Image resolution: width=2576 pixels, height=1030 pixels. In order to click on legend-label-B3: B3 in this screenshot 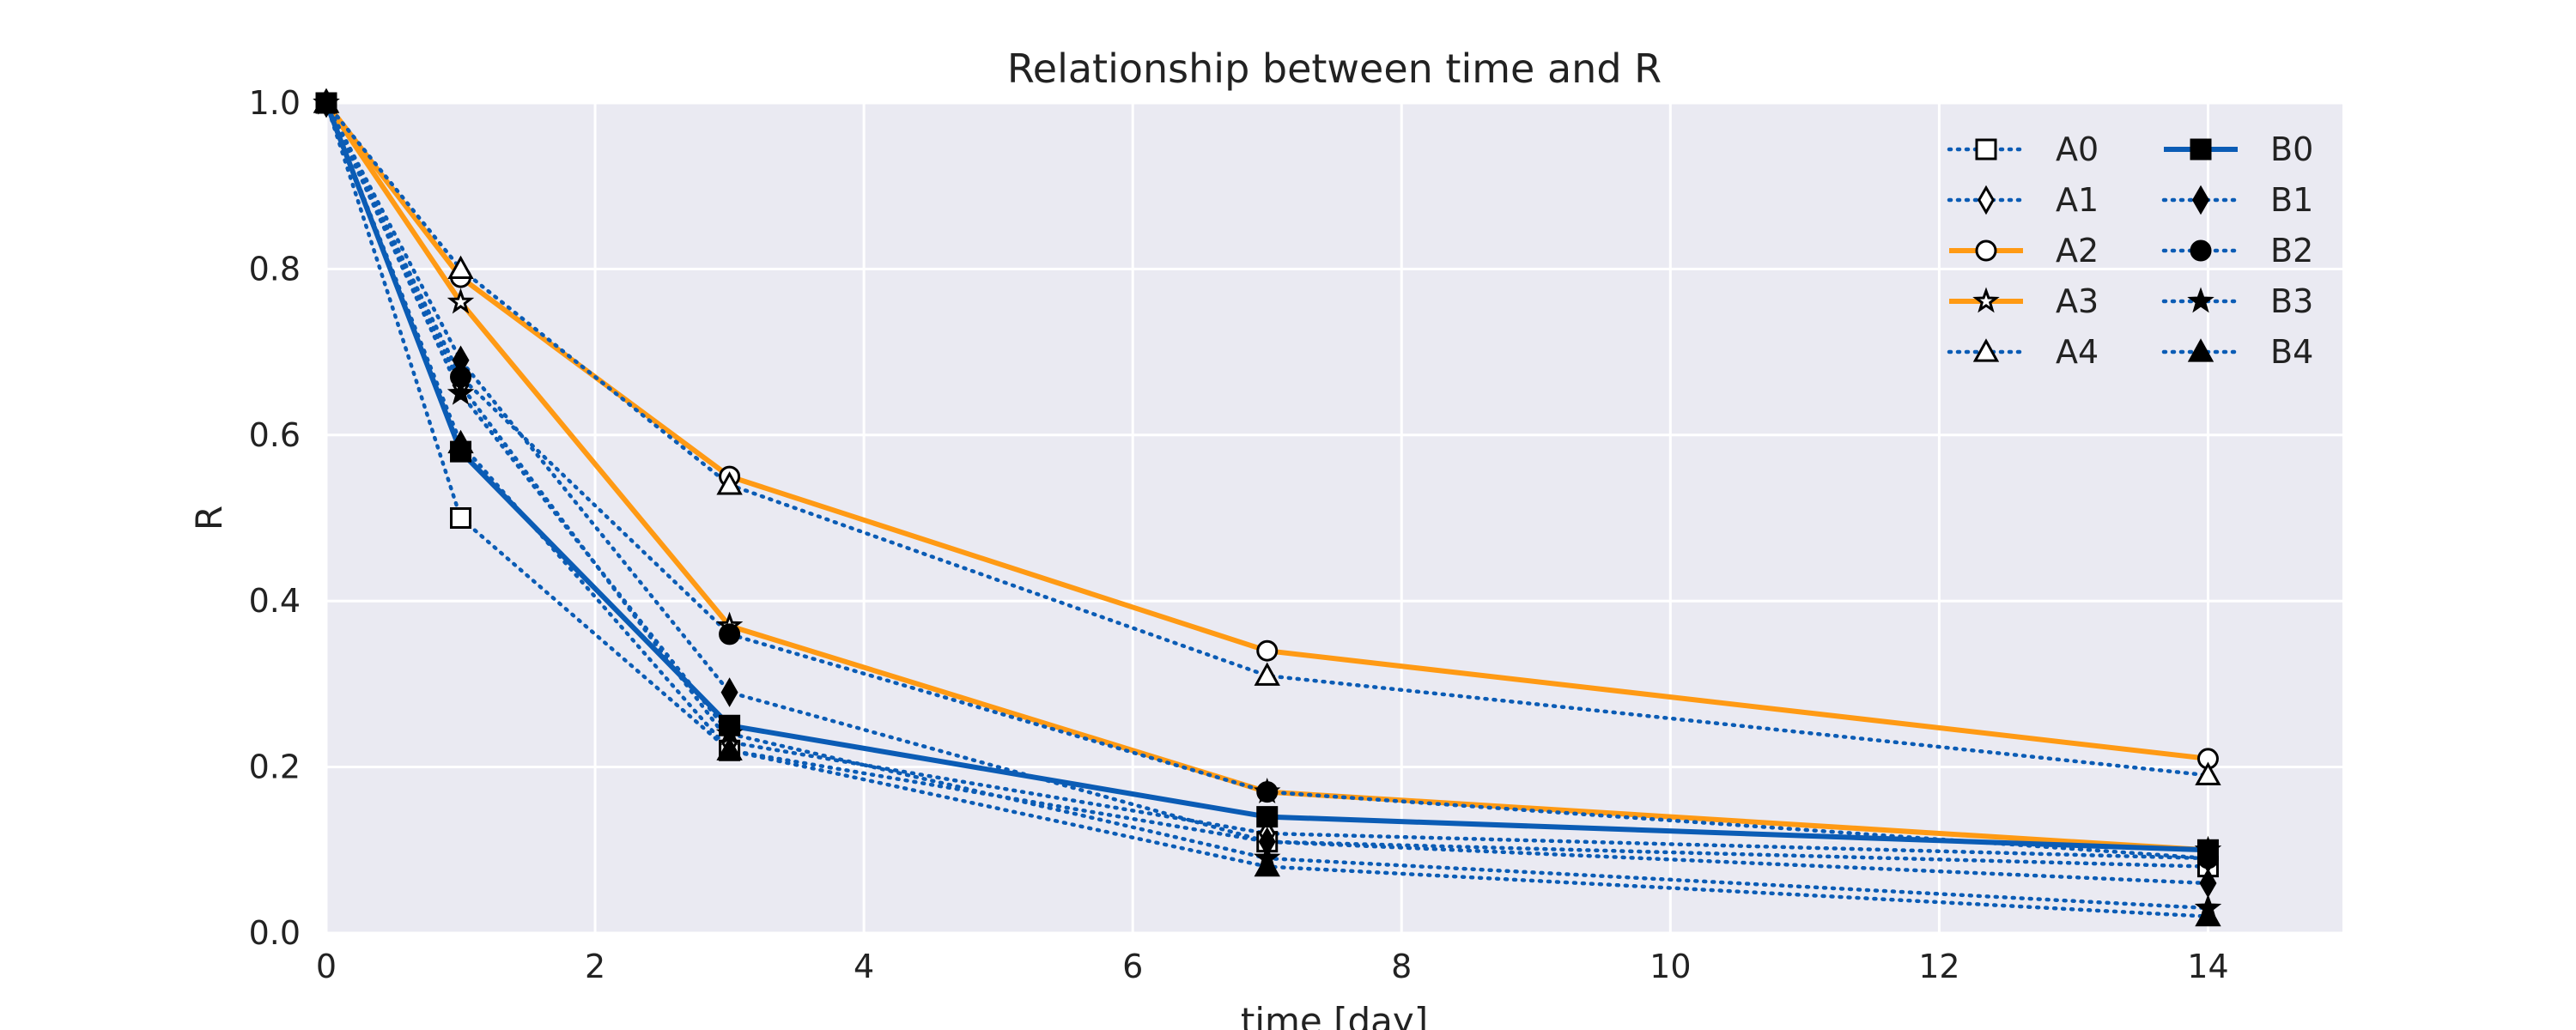, I will do `click(2291, 301)`.